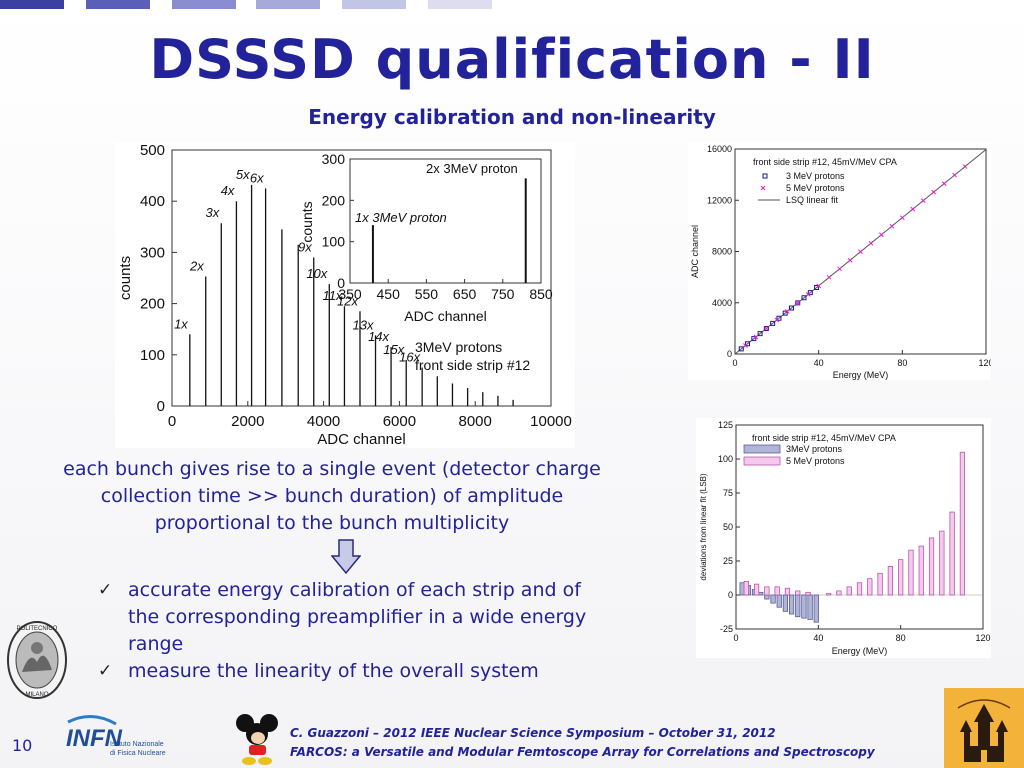  I want to click on y-tick-label: 200, so click(152, 304).